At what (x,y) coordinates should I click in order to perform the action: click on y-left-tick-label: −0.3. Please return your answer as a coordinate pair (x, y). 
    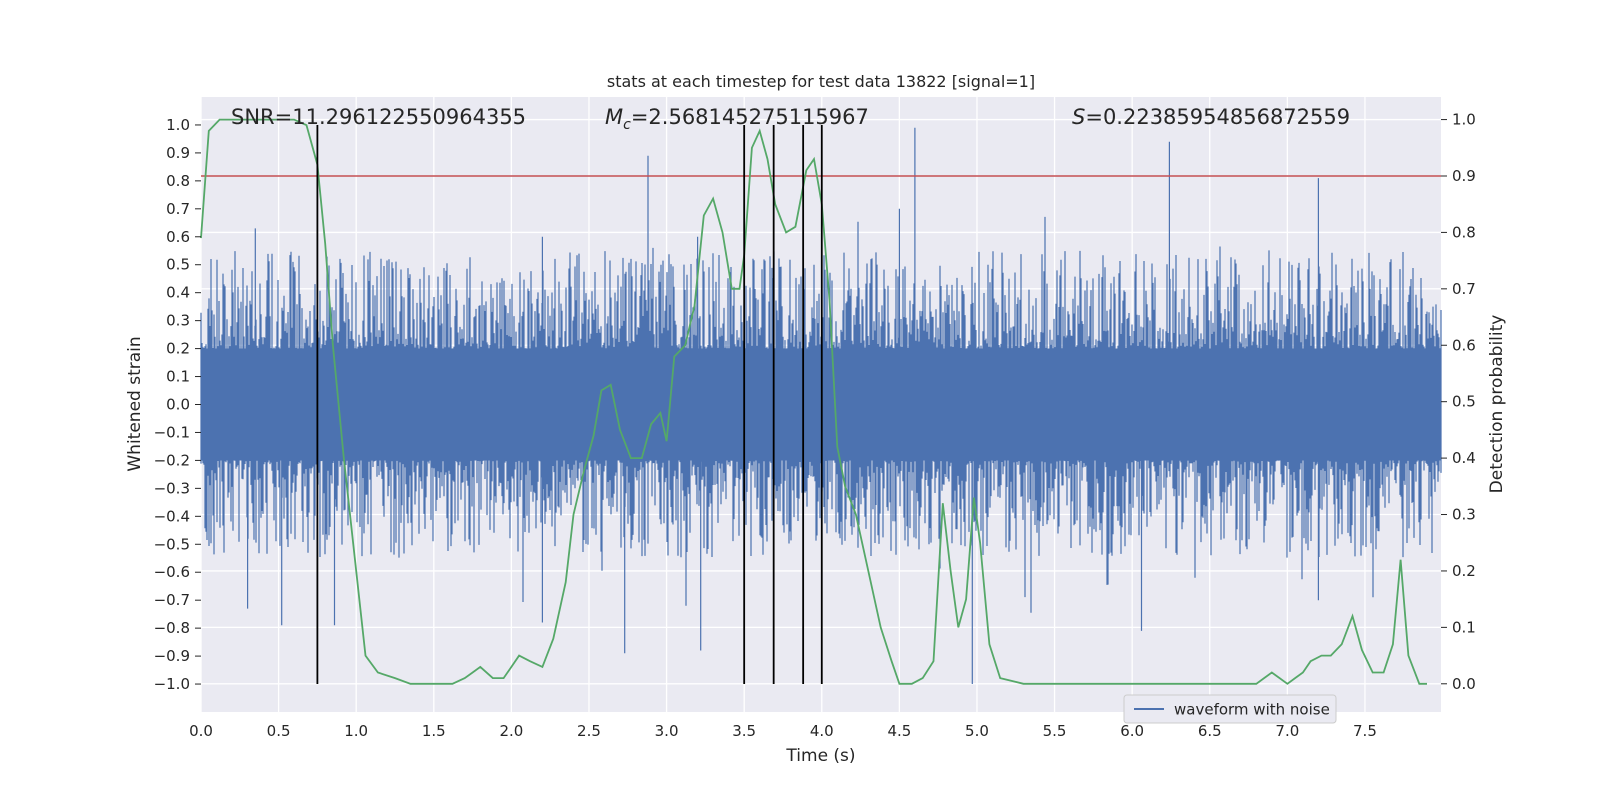
    Looking at the image, I should click on (172, 488).